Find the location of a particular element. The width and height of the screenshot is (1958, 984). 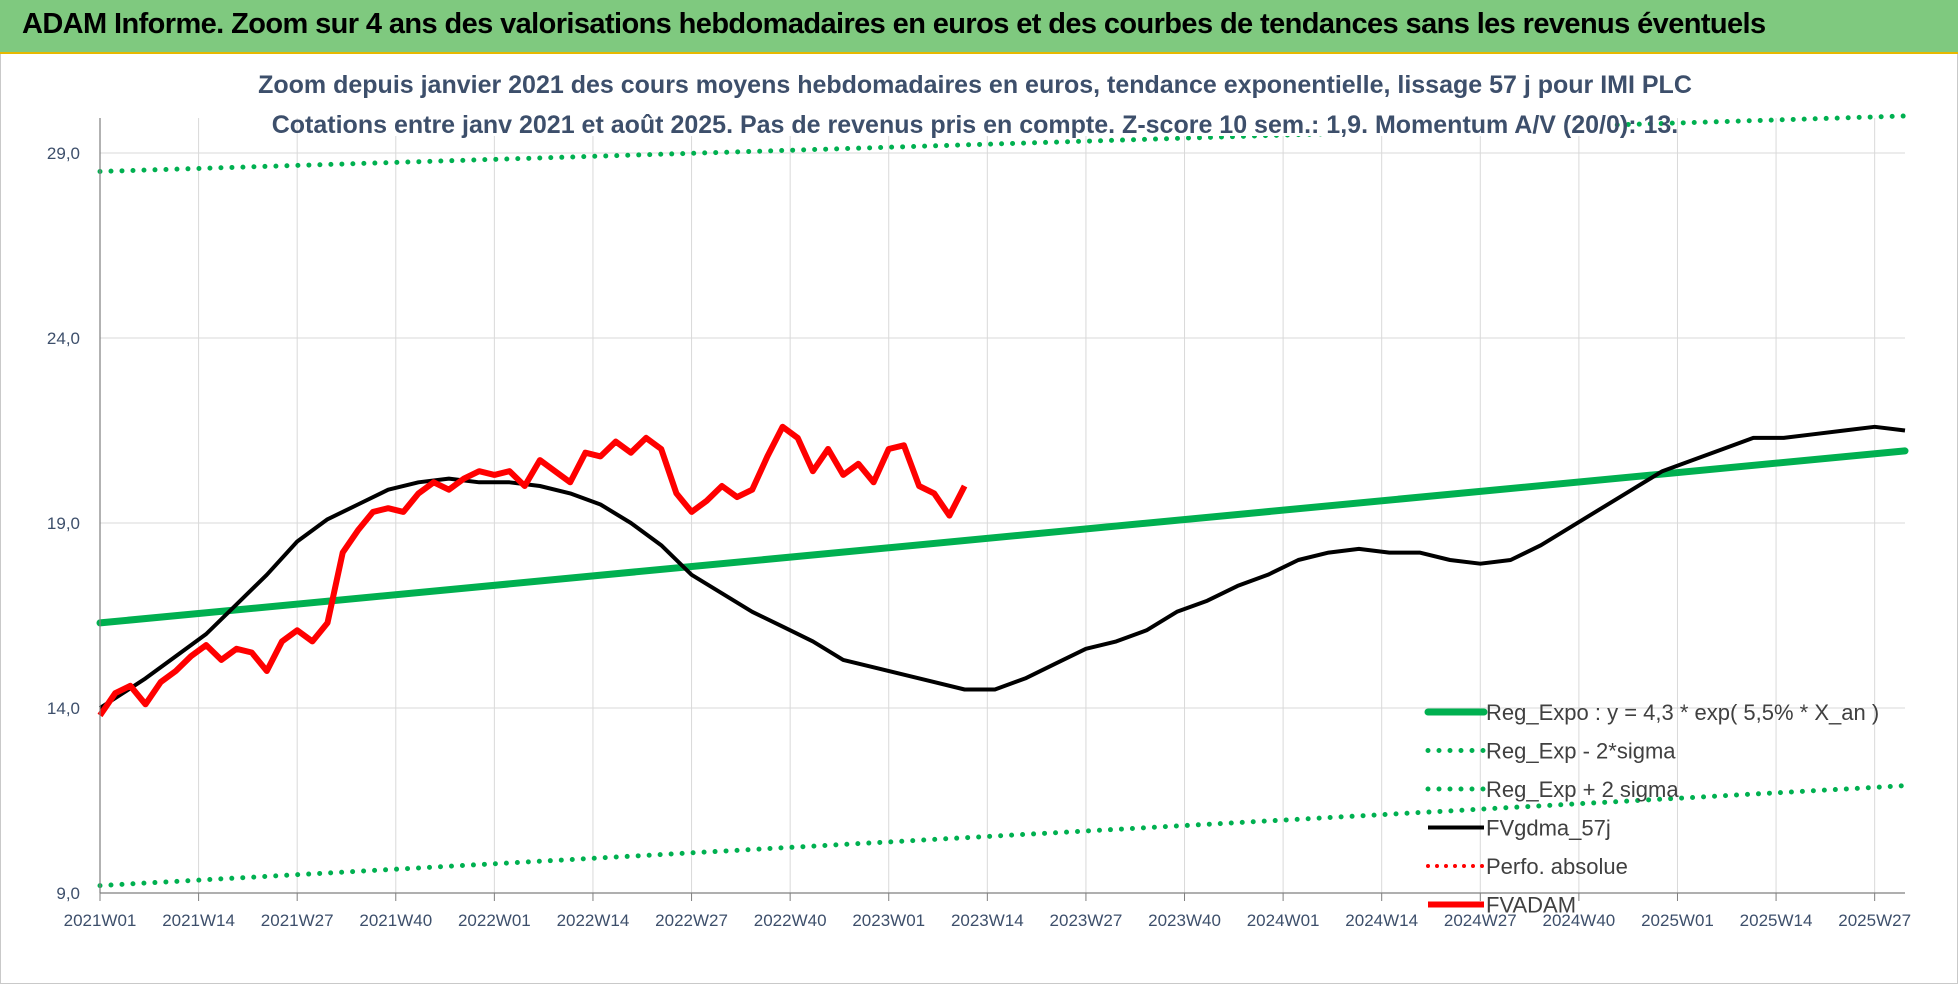

x-tick-label: 2023W27 is located at coordinates (1086, 920).